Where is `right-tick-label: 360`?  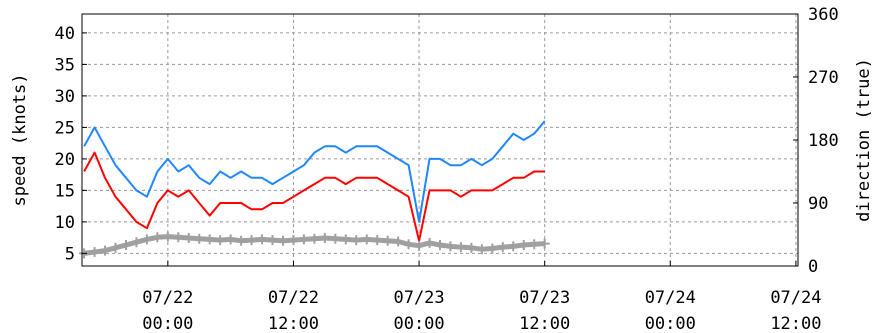
right-tick-label: 360 is located at coordinates (823, 15).